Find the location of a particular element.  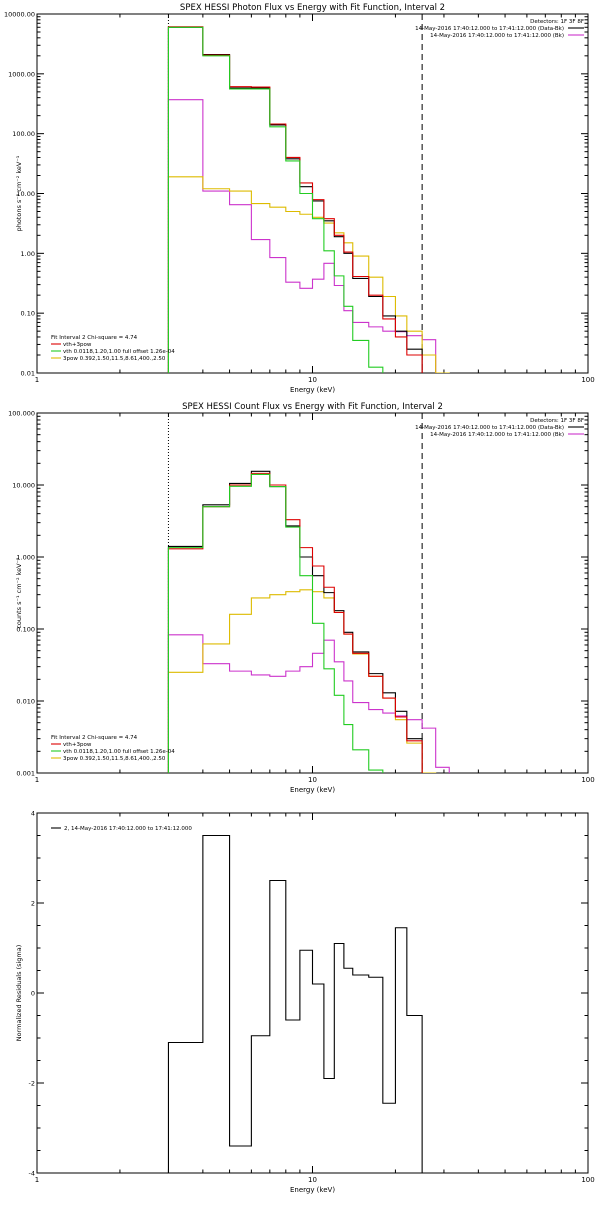

y-tick-label: 0.001 is located at coordinates (25, 774).